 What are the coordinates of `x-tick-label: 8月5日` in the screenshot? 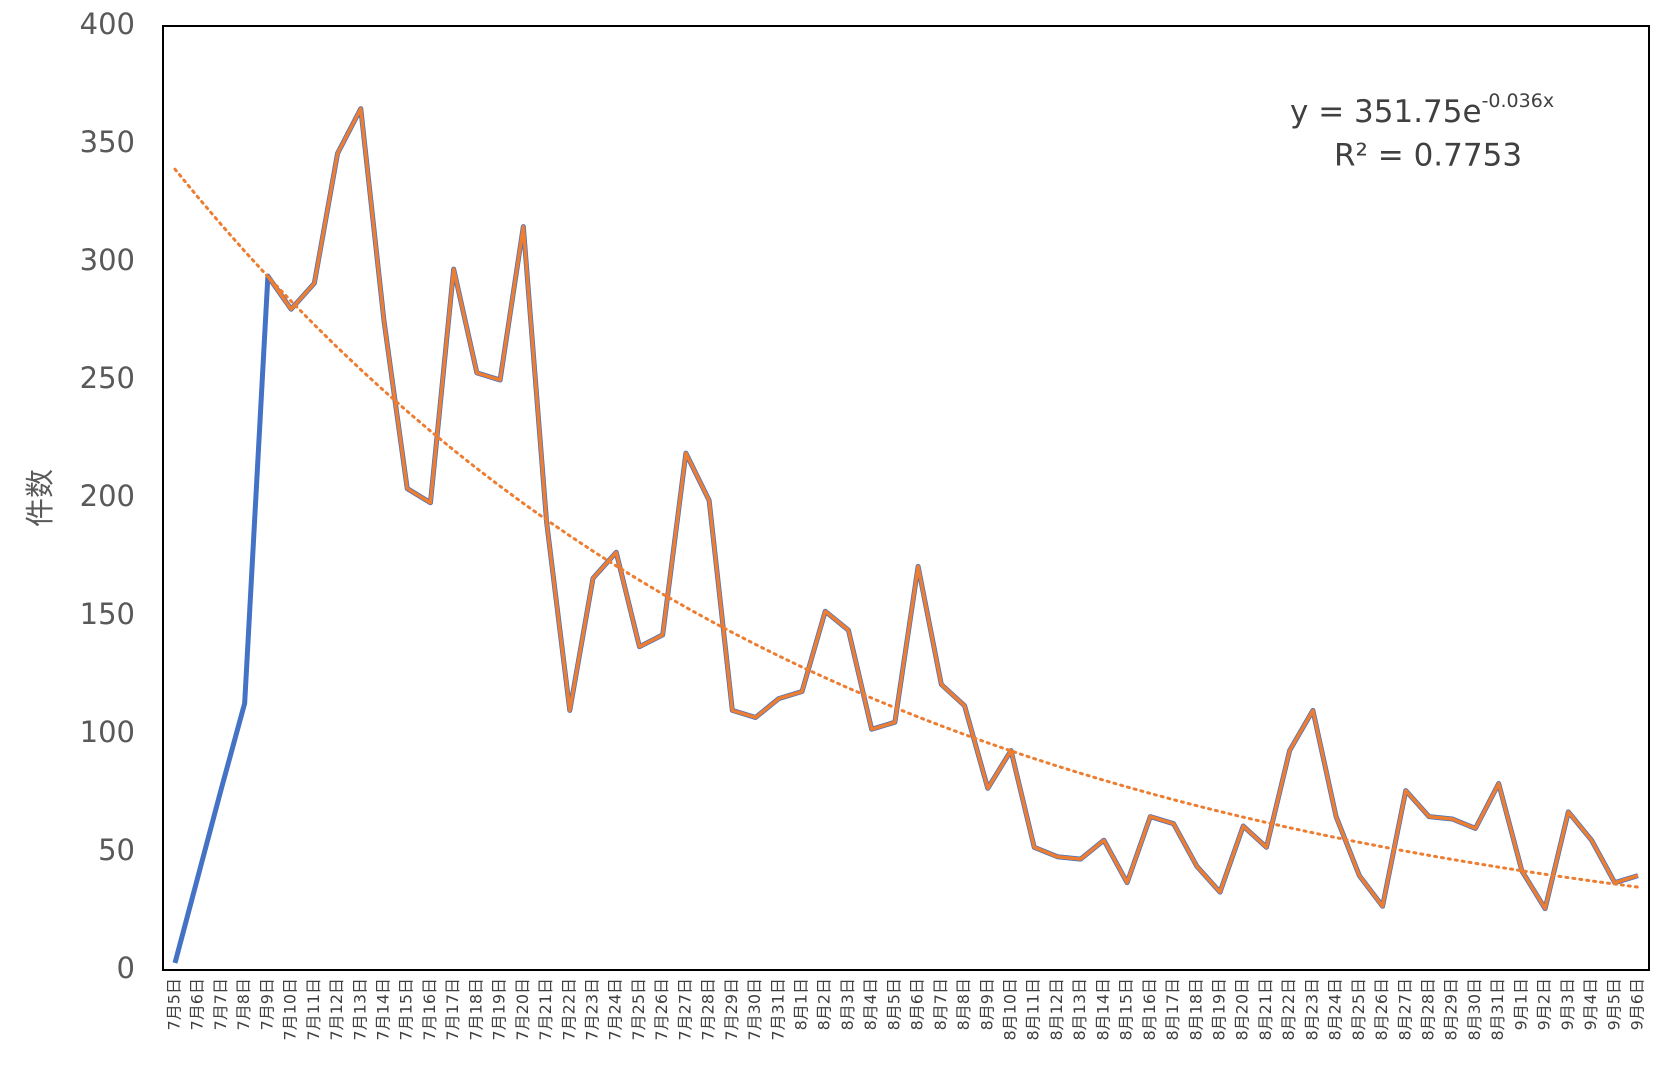 It's located at (893, 1004).